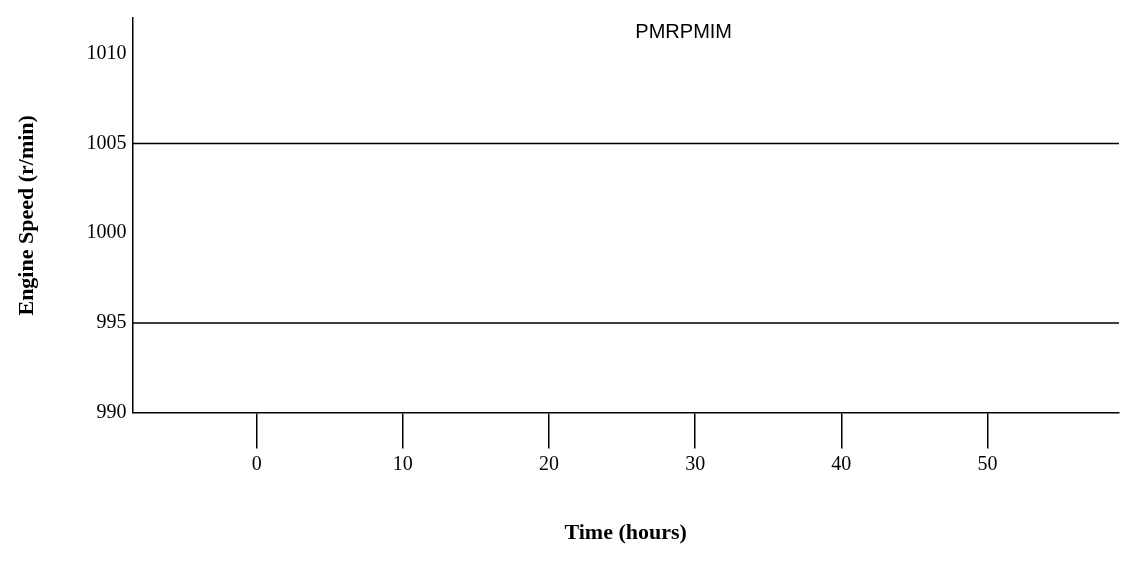 This screenshot has width=1127, height=561. Describe the element at coordinates (625, 532) in the screenshot. I see `x-axis-title: Time (hours)` at that location.